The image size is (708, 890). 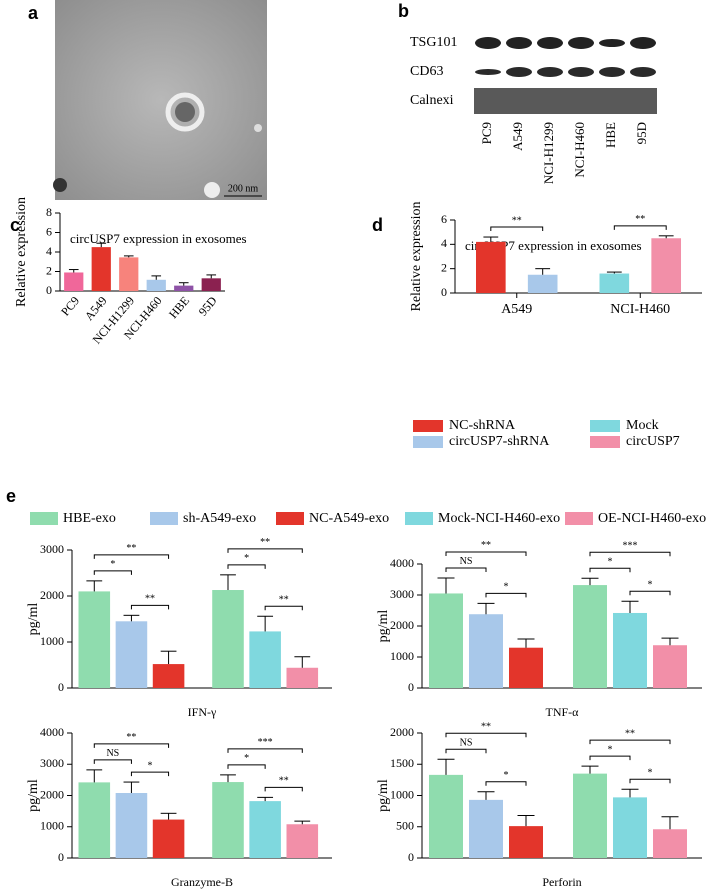 I want to click on x-tick-label: NCI-H460, so click(x=640, y=309).